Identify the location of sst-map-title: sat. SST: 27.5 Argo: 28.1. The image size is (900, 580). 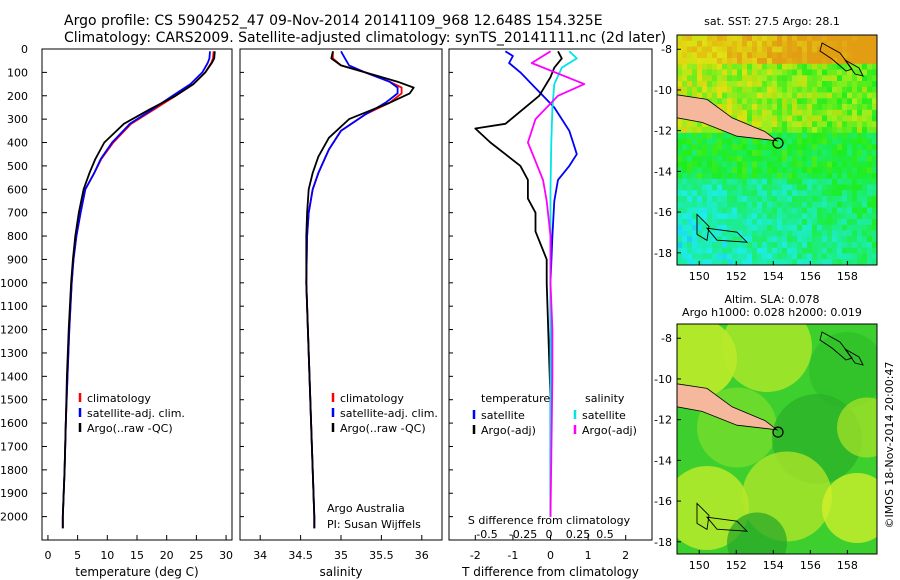
(772, 21).